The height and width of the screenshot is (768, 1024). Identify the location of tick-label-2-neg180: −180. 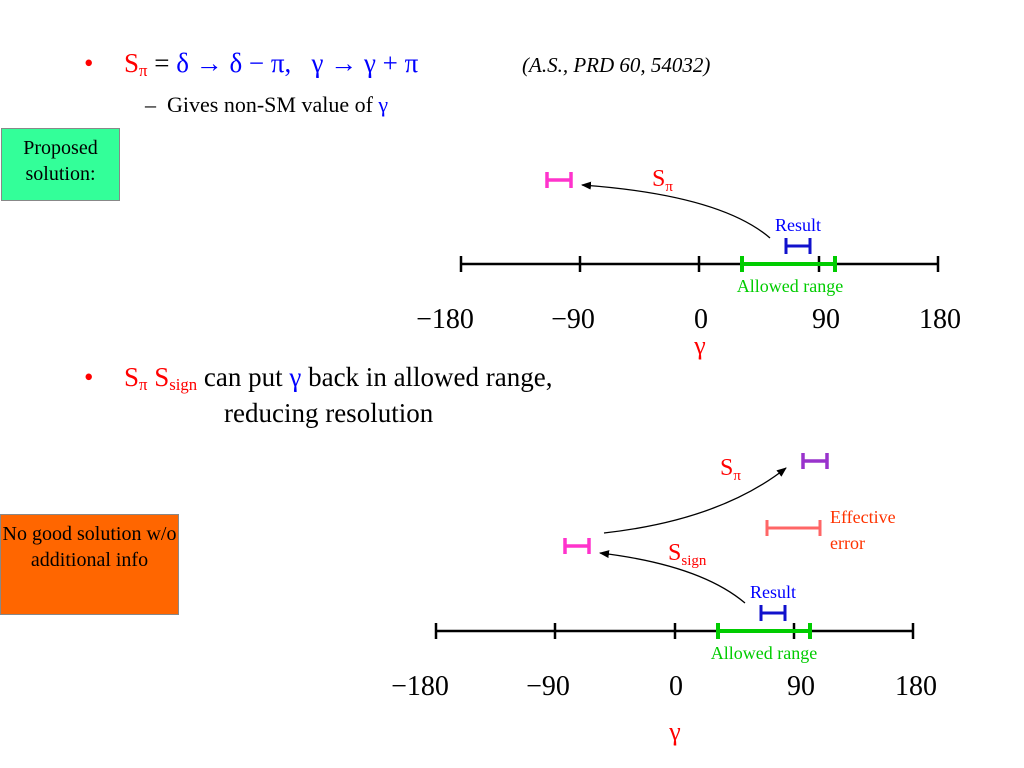
(420, 686).